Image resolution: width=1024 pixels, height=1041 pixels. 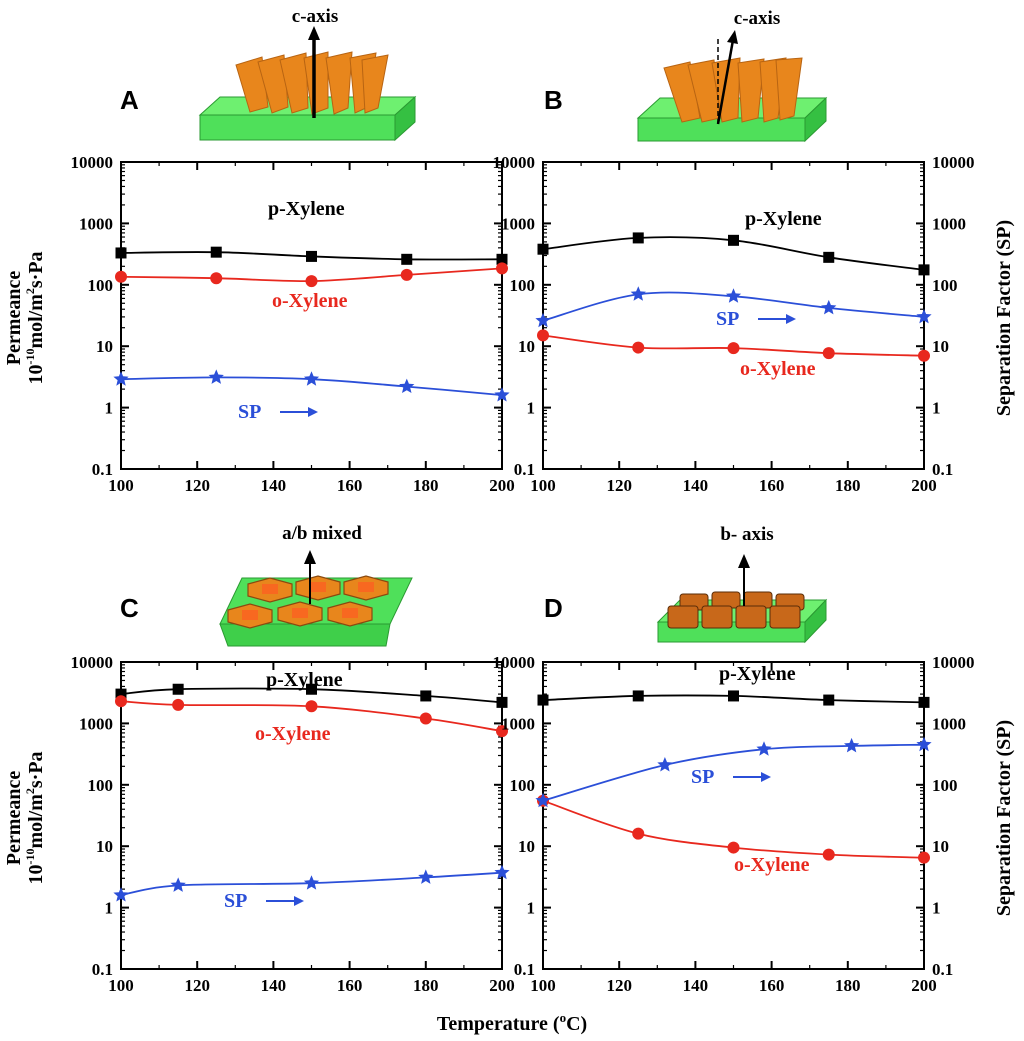 I want to click on panel-letter-b: B, so click(x=553, y=100).